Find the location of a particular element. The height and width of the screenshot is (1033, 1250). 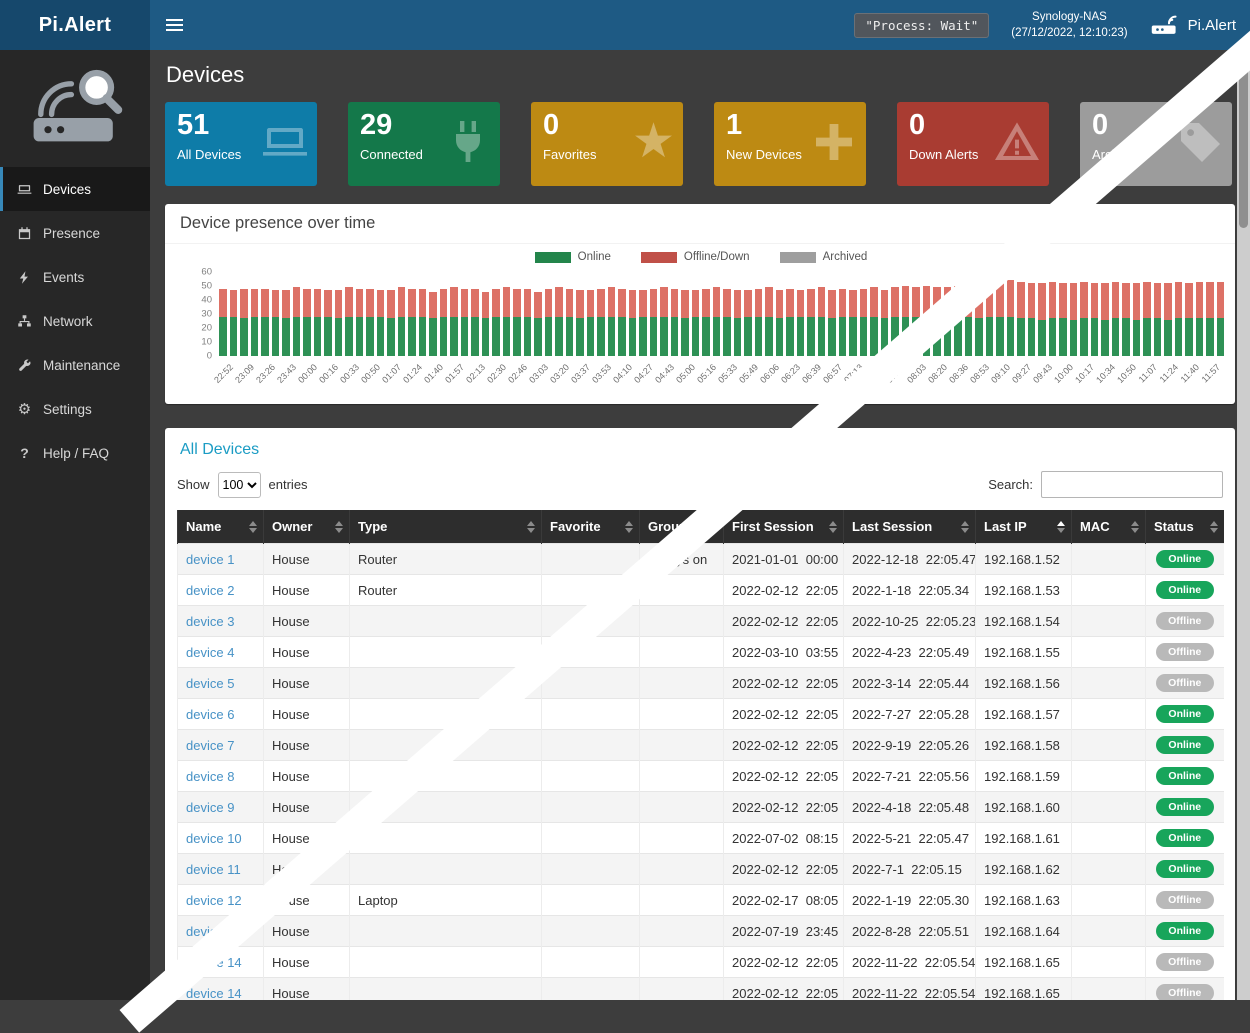

column-header-last-ip: Last IP is located at coordinates (1023, 527).